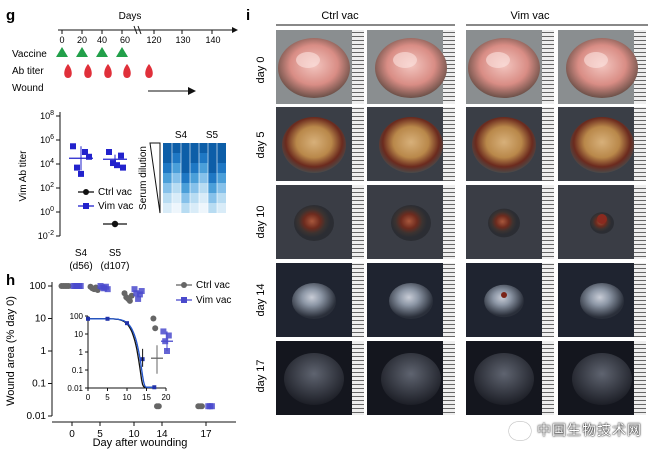  What do you see at coordinates (213, 285) in the screenshot?
I see `wound-legend-label: Ctrl vac` at bounding box center [213, 285].